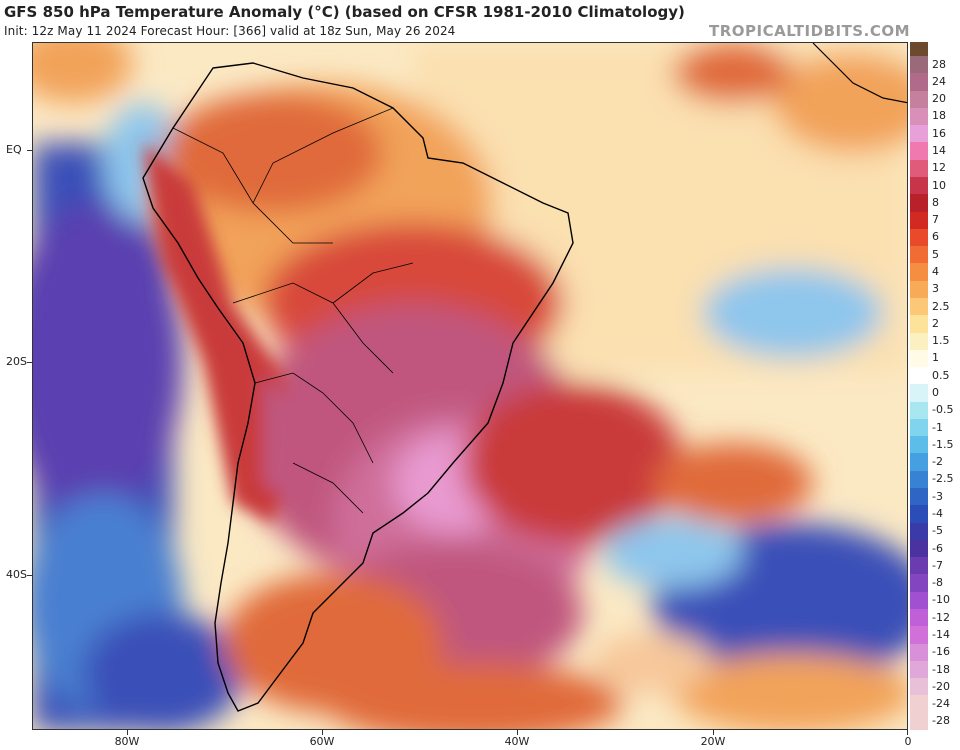  Describe the element at coordinates (939, 64) in the screenshot. I see `colorbar-label: 28` at that location.